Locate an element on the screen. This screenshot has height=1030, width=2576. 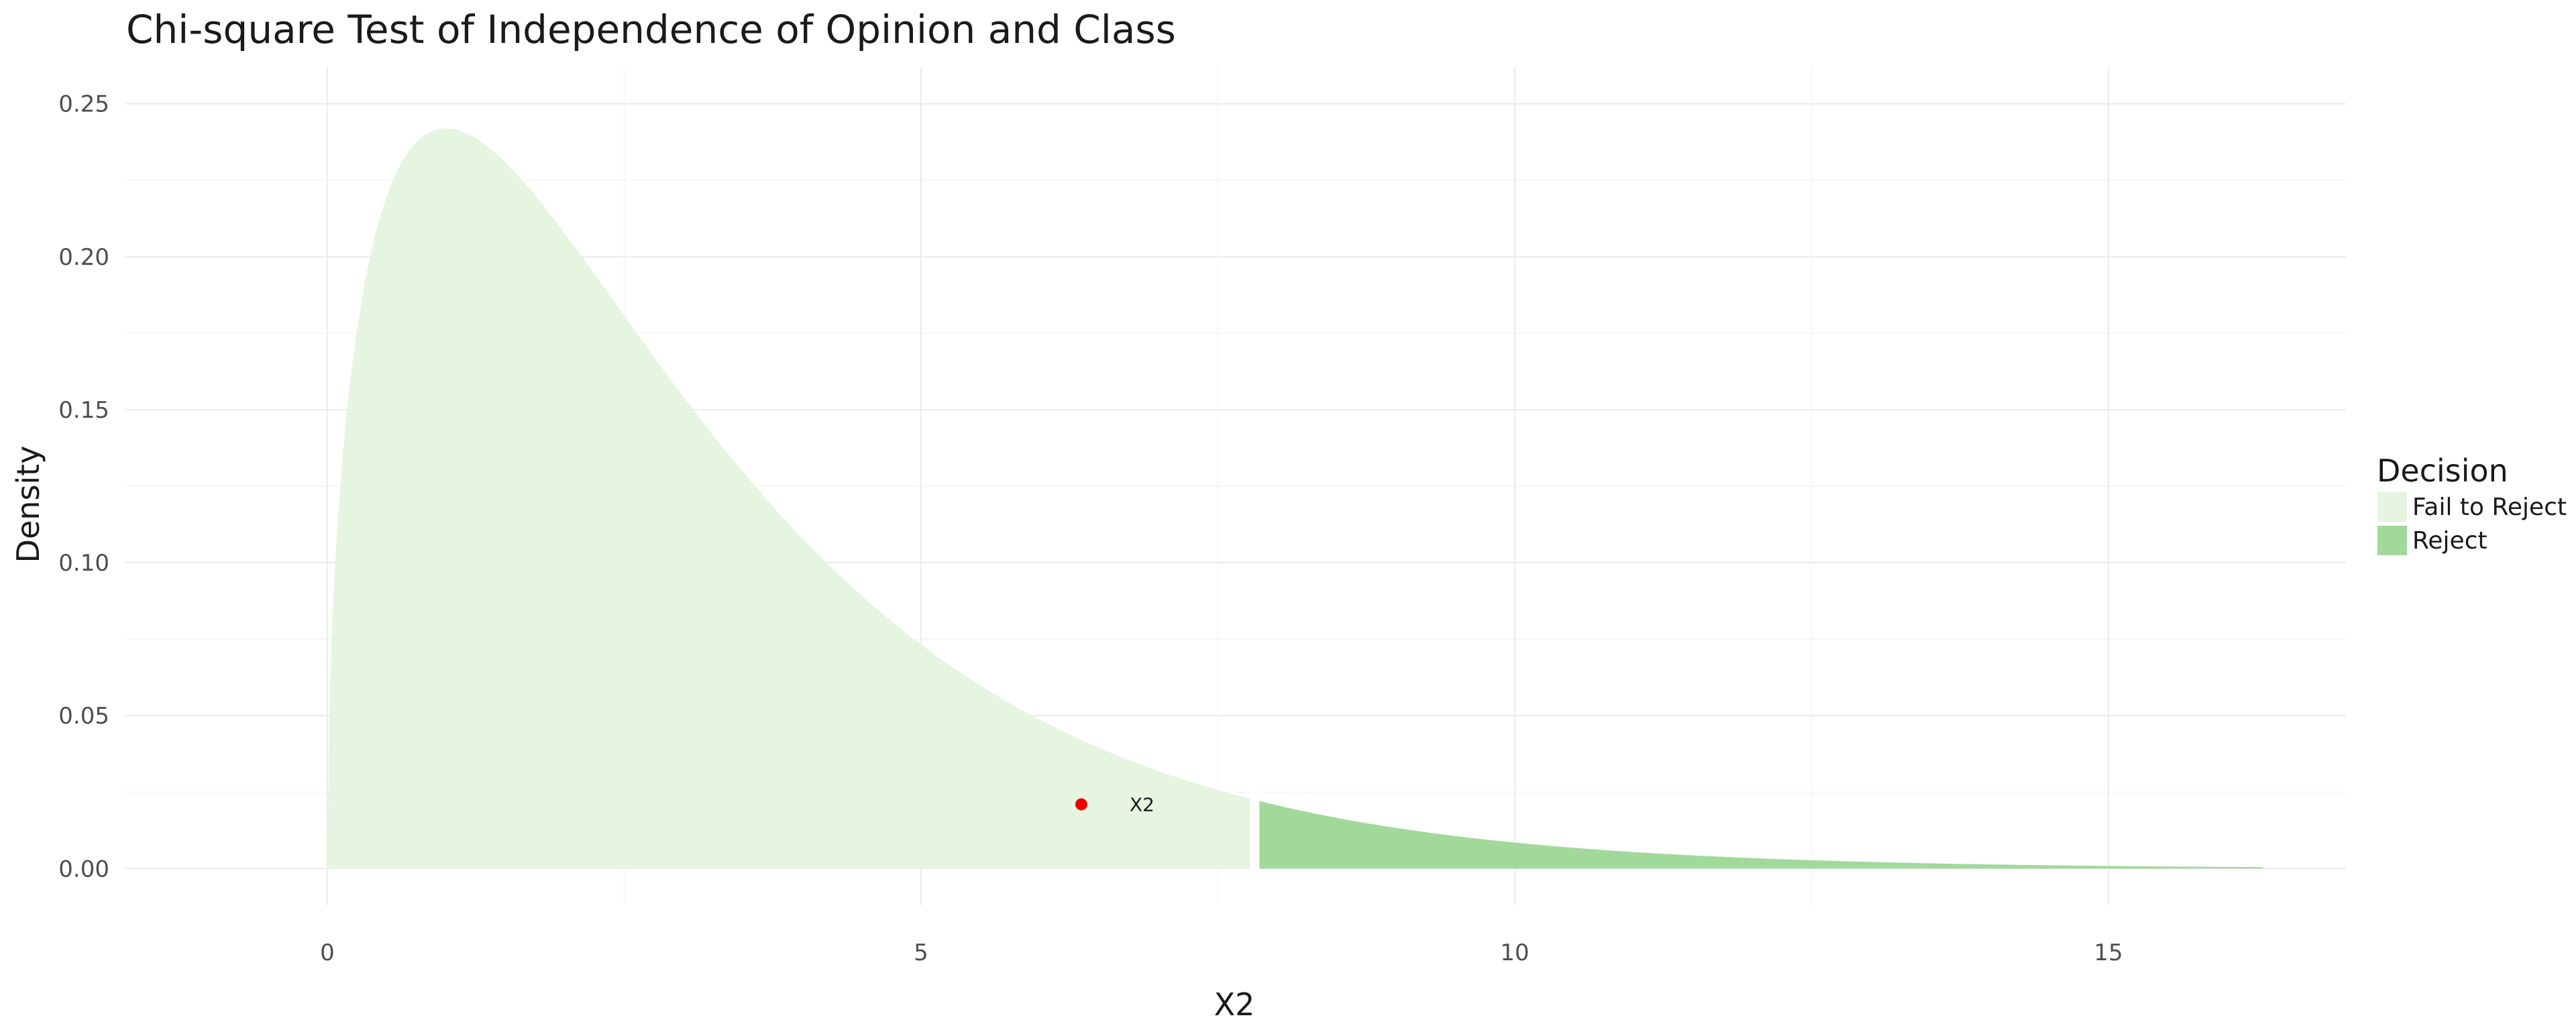
legend-label: Reject is located at coordinates (2449, 541).